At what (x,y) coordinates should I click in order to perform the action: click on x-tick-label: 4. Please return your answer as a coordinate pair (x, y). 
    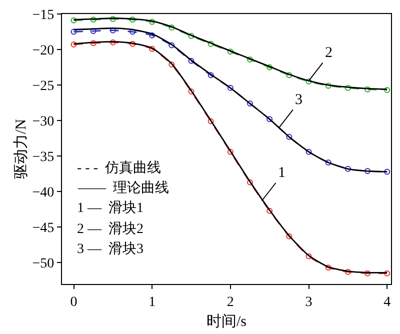
    Looking at the image, I should click on (387, 302).